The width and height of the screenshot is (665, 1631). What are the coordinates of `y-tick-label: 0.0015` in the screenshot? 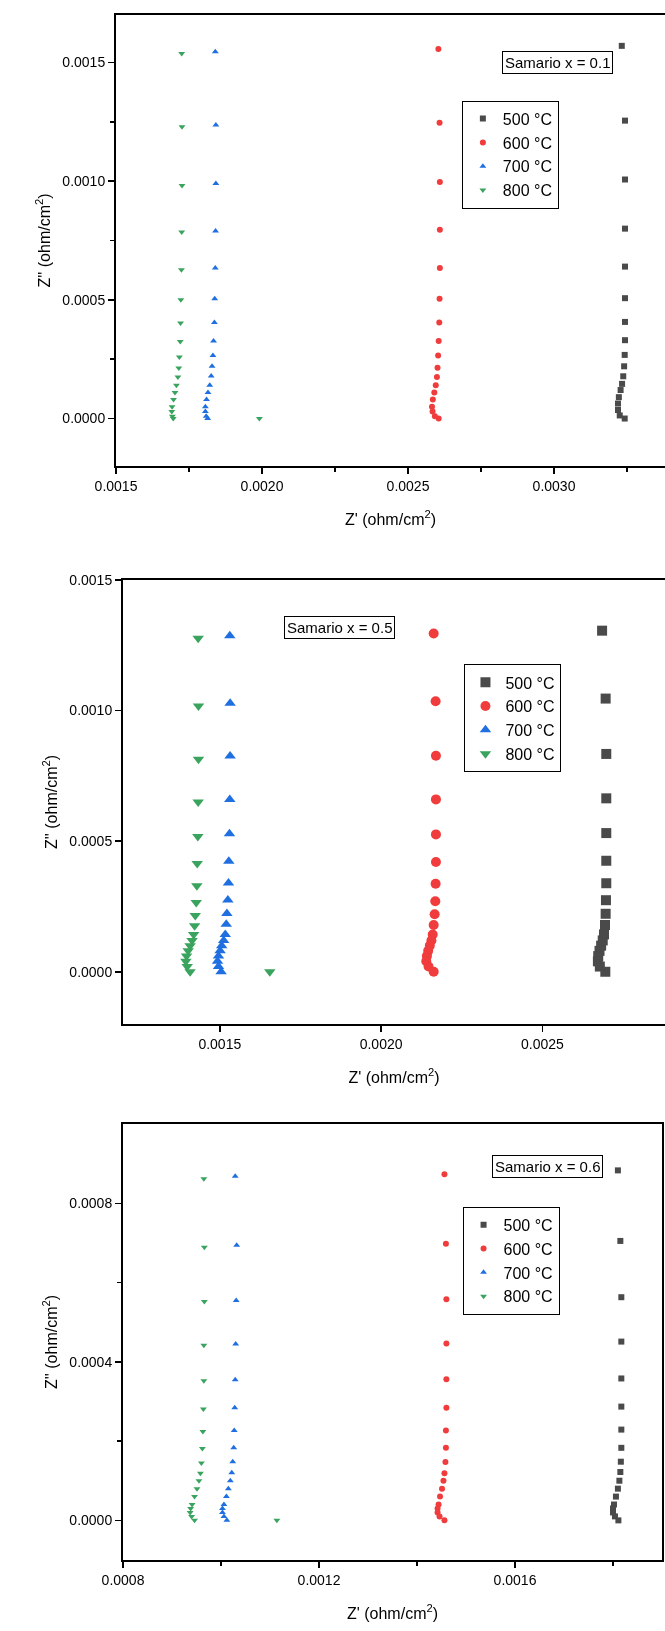 It's located at (91, 579).